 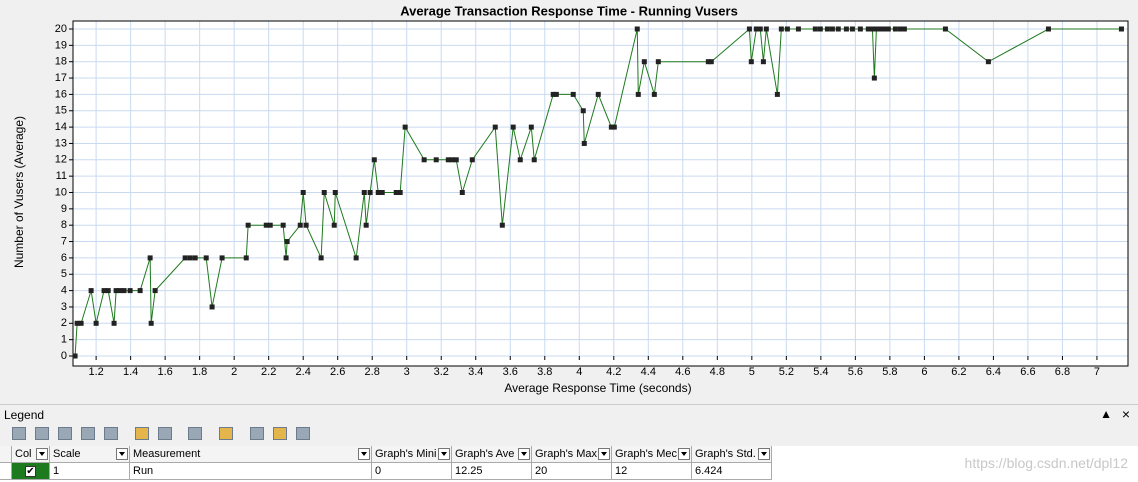 I want to click on x-tick-label: 3.8, so click(x=544, y=372).